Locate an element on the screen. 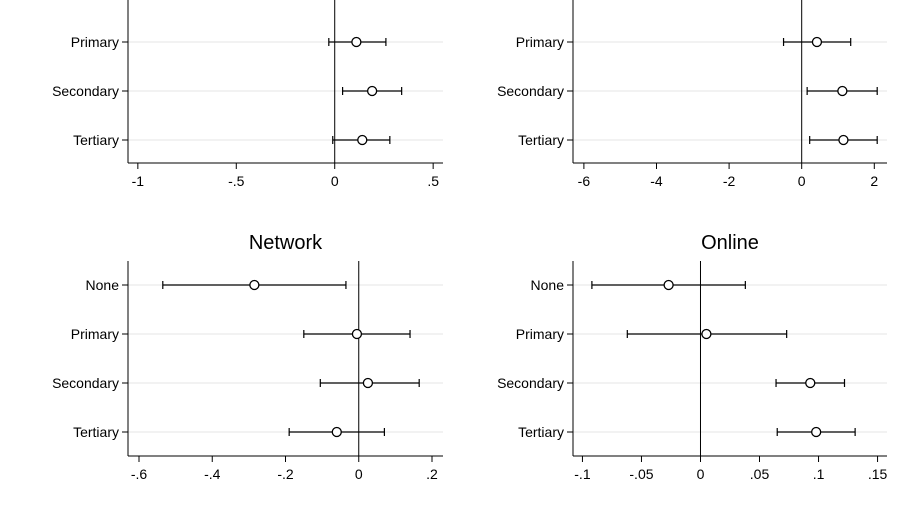 This screenshot has height=517, width=918. panel-title: Network is located at coordinates (286, 243).